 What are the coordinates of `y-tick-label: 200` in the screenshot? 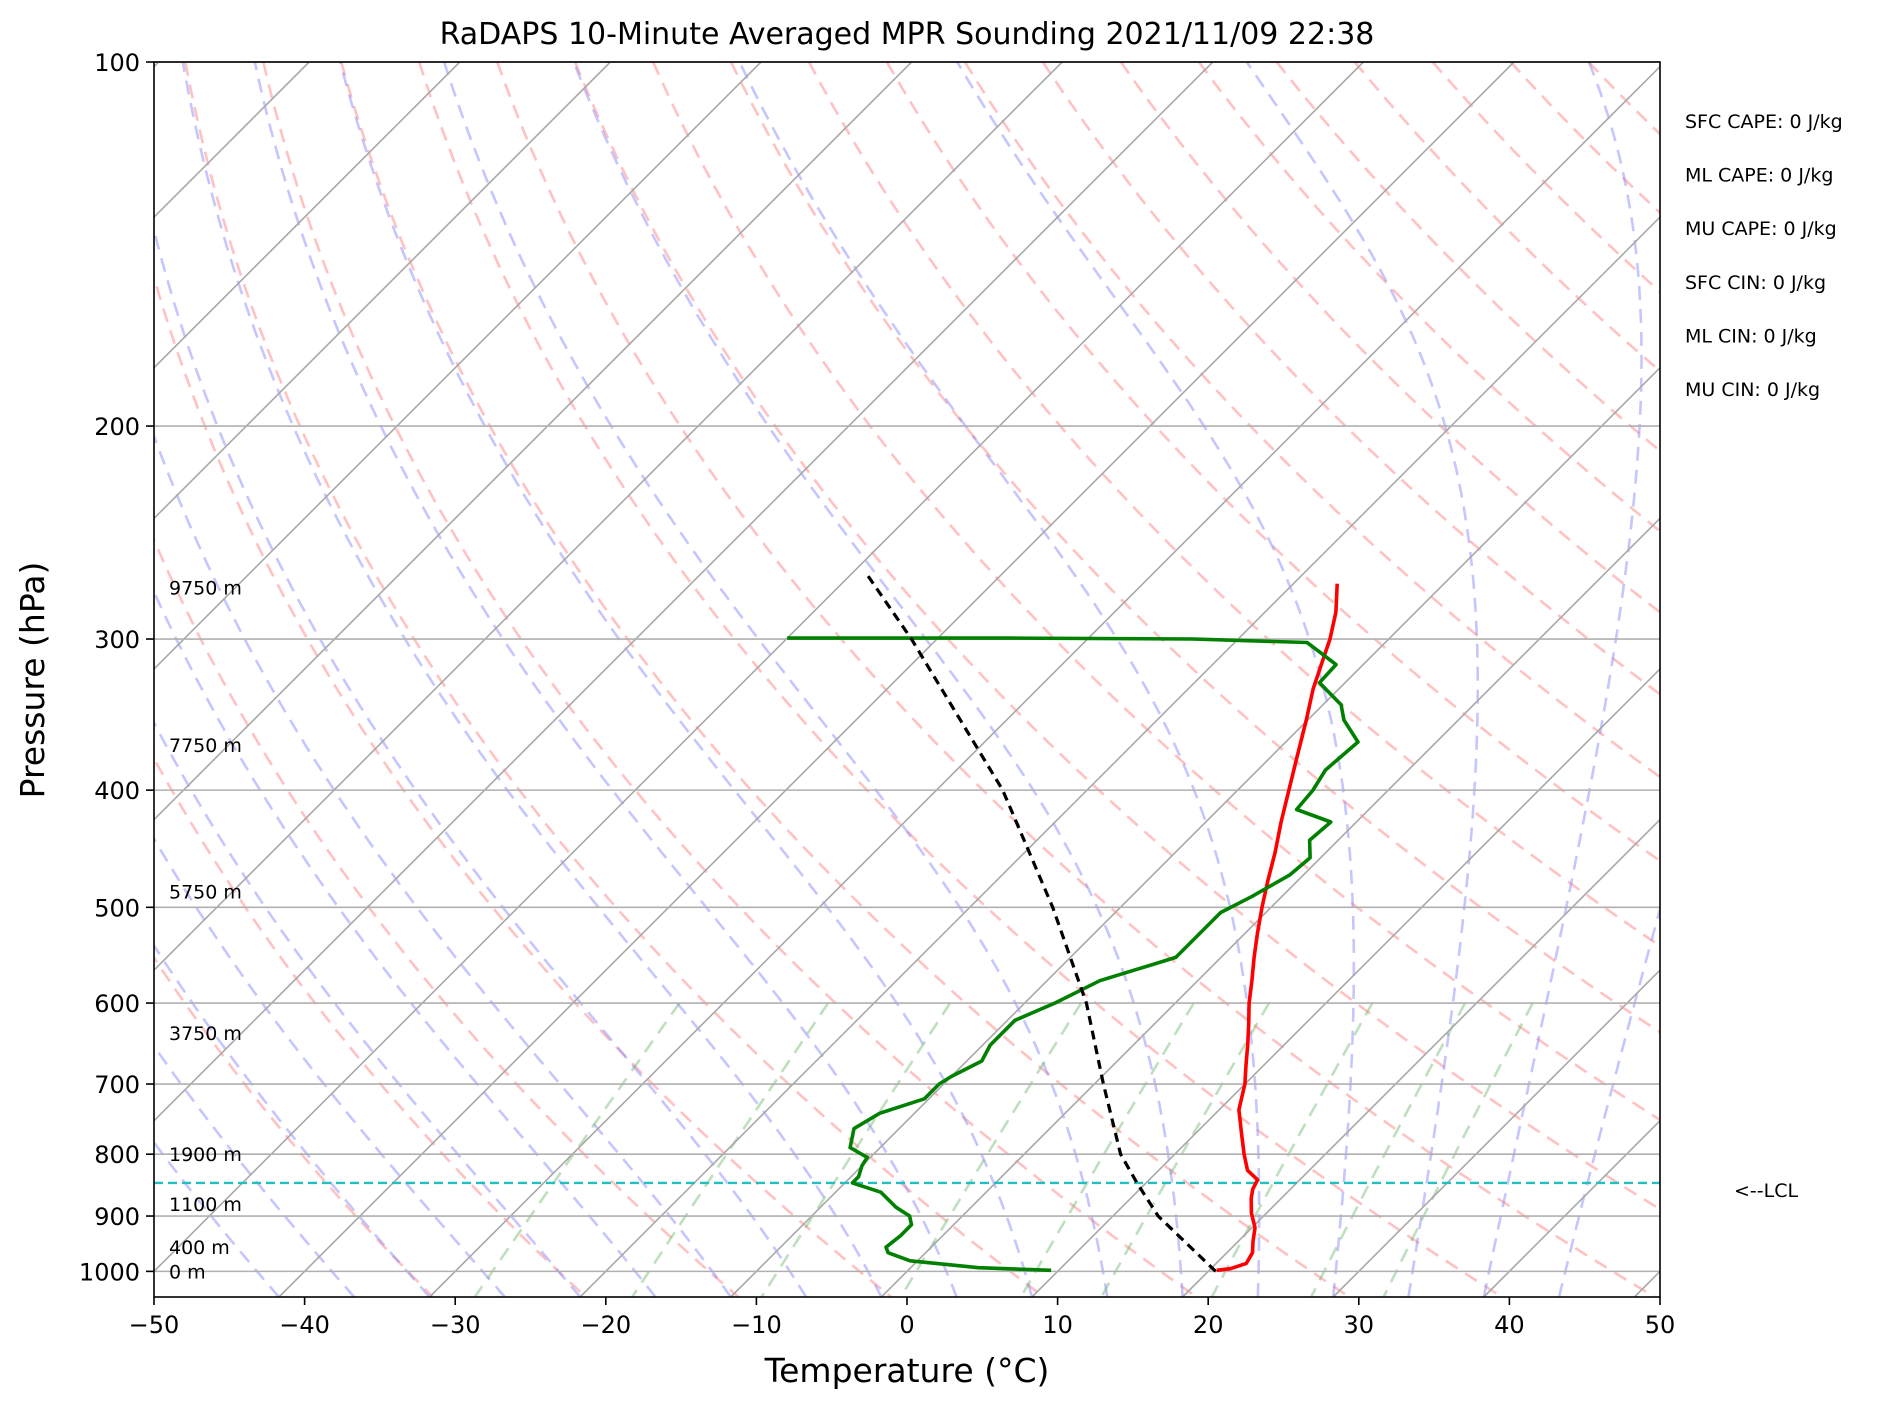 It's located at (117, 427).